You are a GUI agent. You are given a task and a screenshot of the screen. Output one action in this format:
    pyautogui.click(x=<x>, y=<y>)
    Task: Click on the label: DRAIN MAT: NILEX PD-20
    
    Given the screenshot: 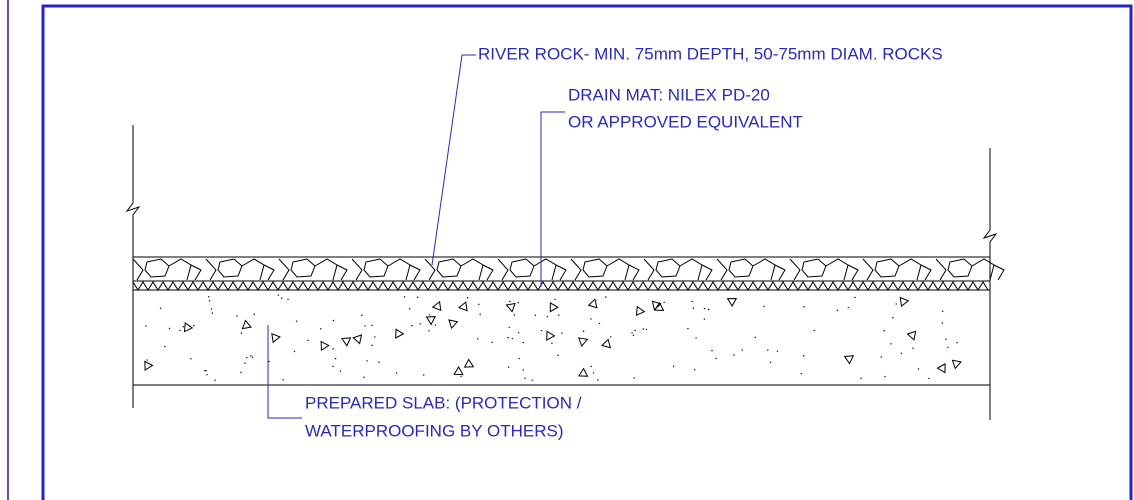 What is the action you would take?
    pyautogui.click(x=669, y=94)
    